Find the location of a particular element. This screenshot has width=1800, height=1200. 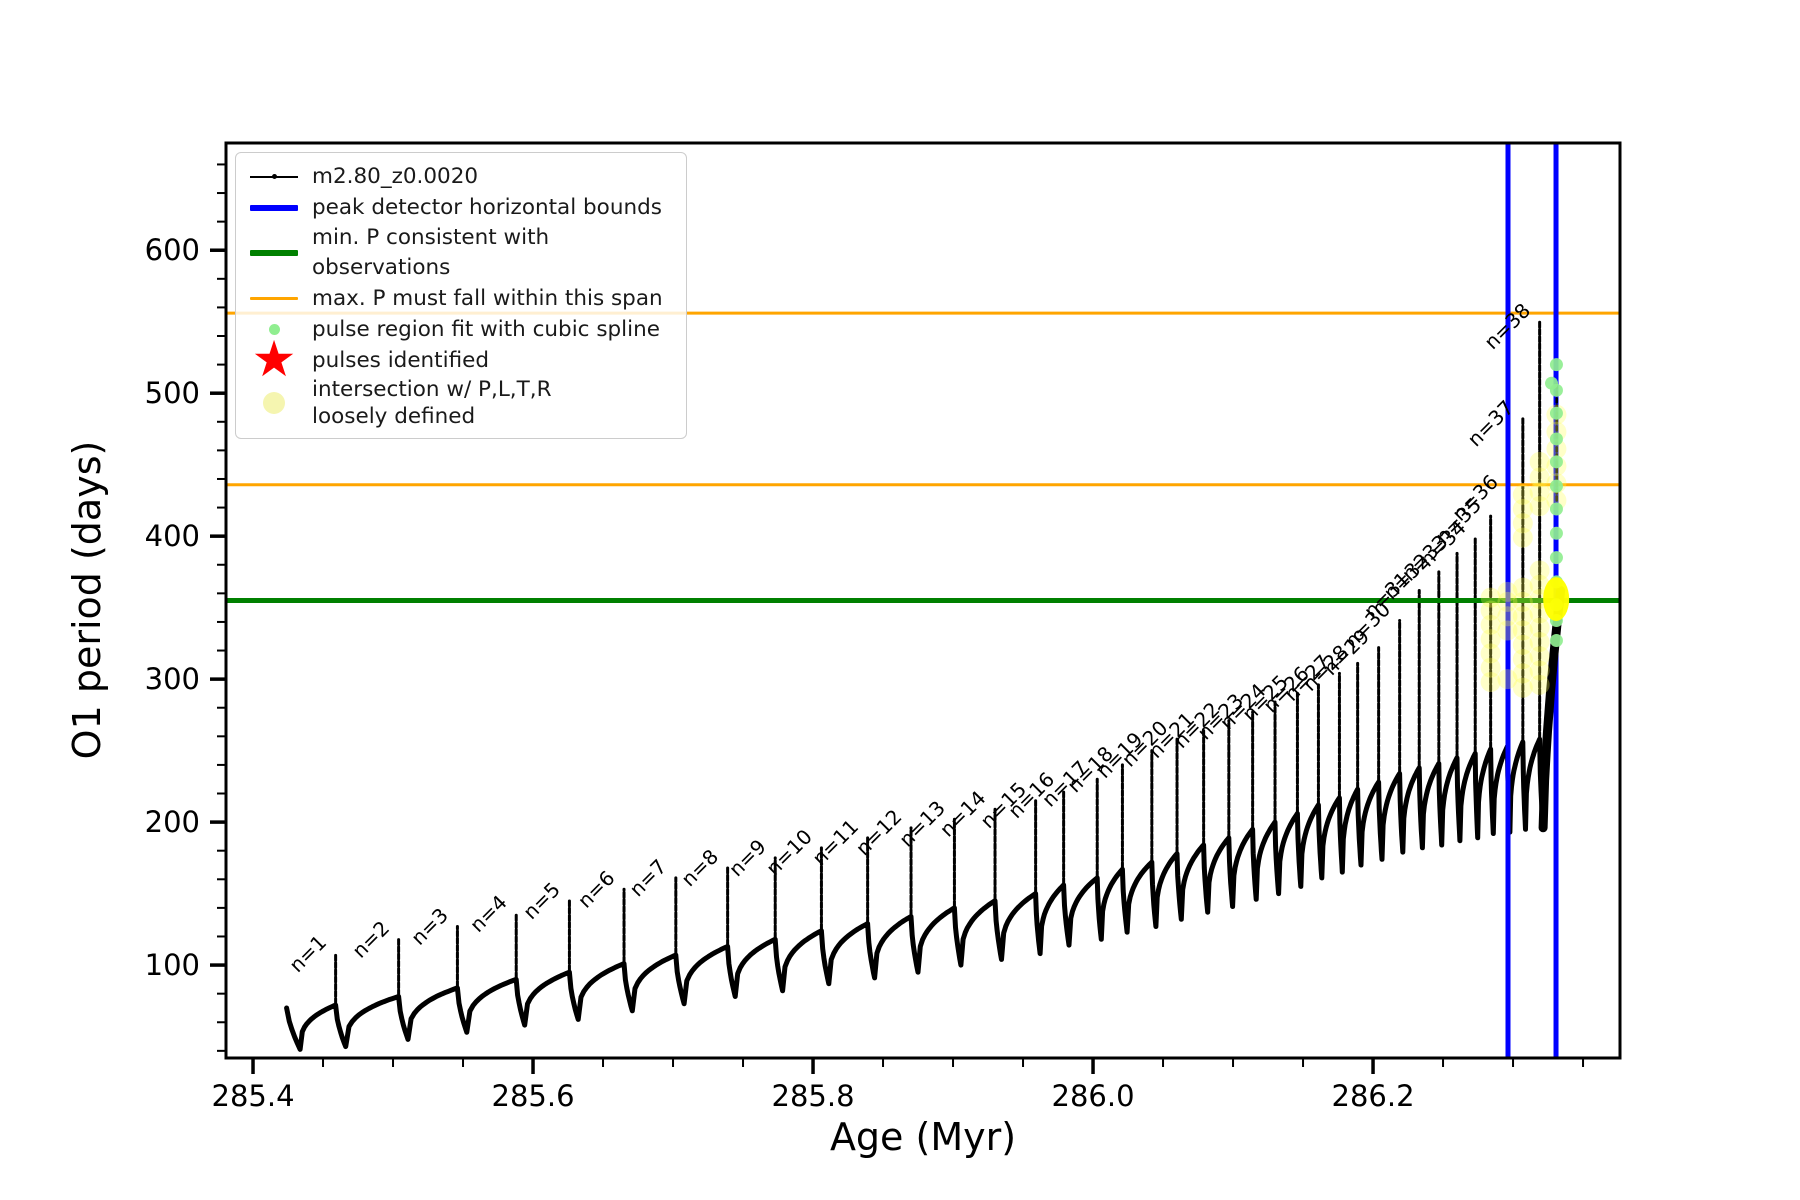

y-tick-label: 400 is located at coordinates (172, 536).